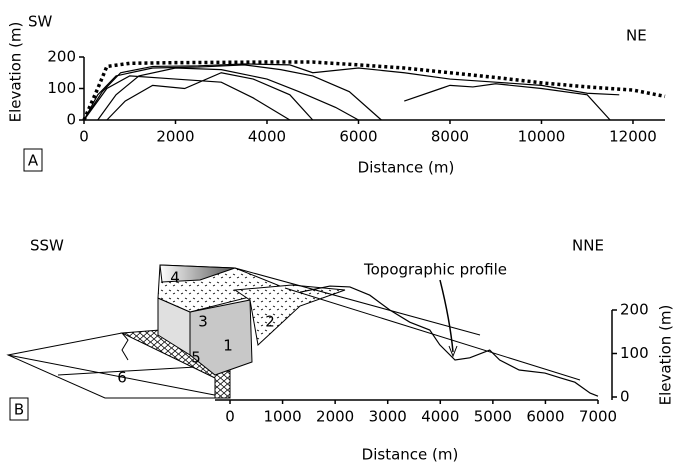  I want to click on x-tick-label: 5000, so click(493, 417).